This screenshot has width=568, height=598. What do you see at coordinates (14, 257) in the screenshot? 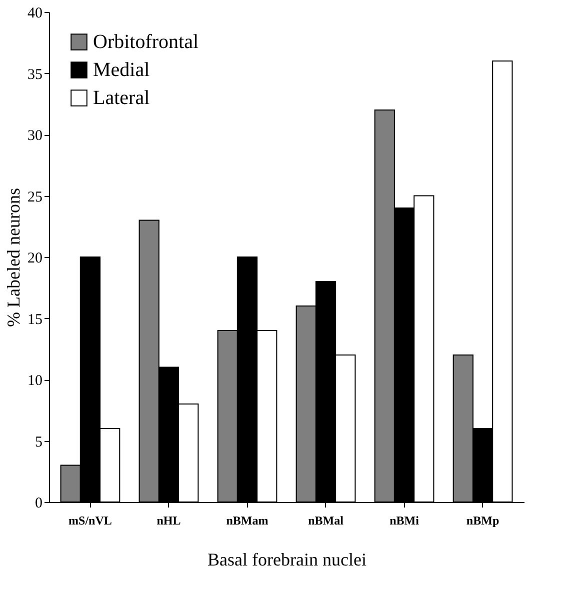
I see `y-axis-title: % Labeled neurons` at bounding box center [14, 257].